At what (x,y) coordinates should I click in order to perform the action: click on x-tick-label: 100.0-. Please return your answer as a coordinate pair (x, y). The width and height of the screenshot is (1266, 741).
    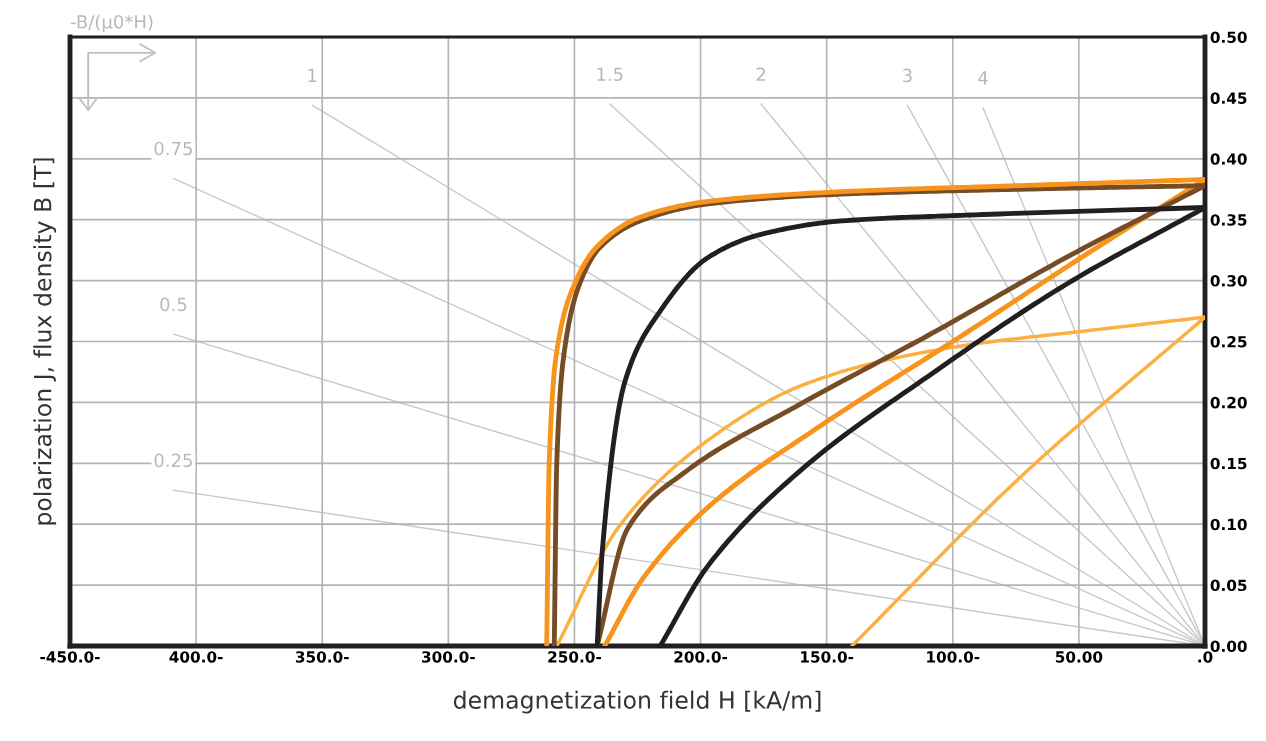
    Looking at the image, I should click on (953, 657).